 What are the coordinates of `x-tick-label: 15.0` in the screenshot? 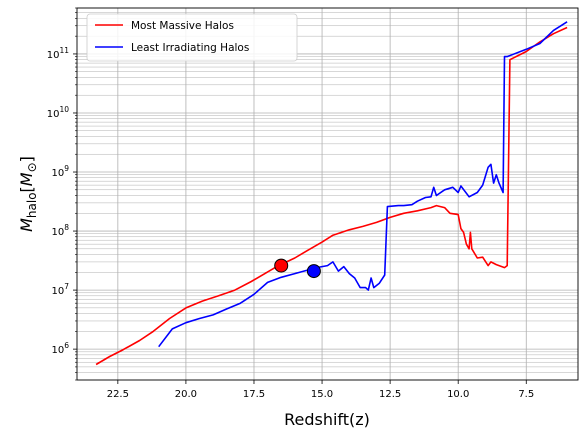 It's located at (322, 394).